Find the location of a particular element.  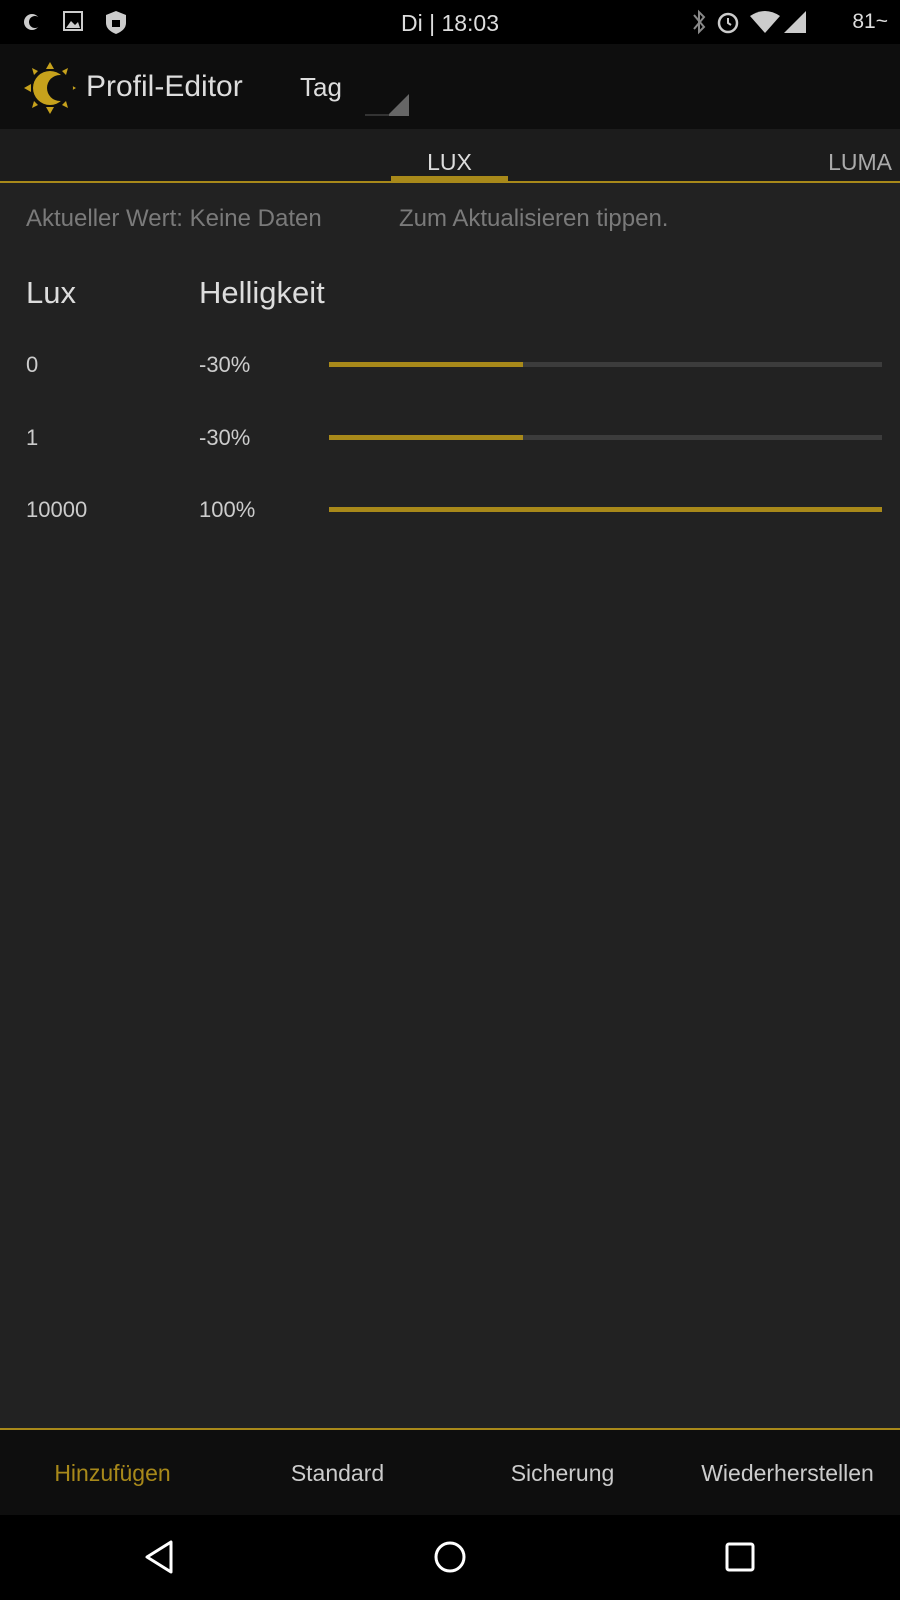

status-notification-icons is located at coordinates (75, 22).